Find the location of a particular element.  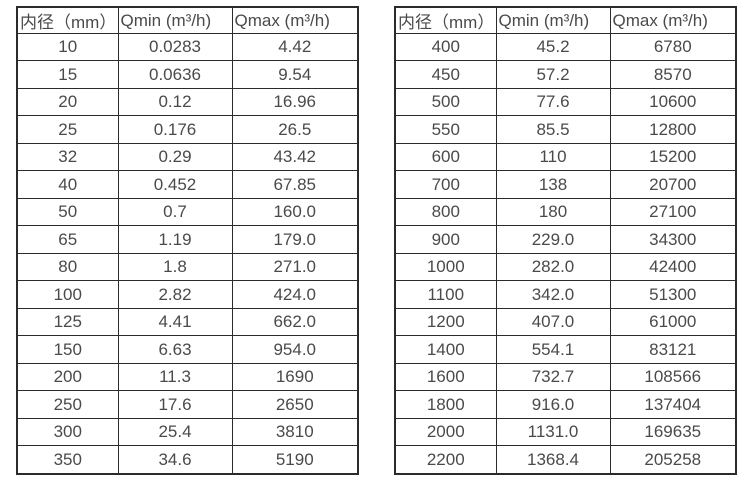

table-cell: 205258 is located at coordinates (673, 460).